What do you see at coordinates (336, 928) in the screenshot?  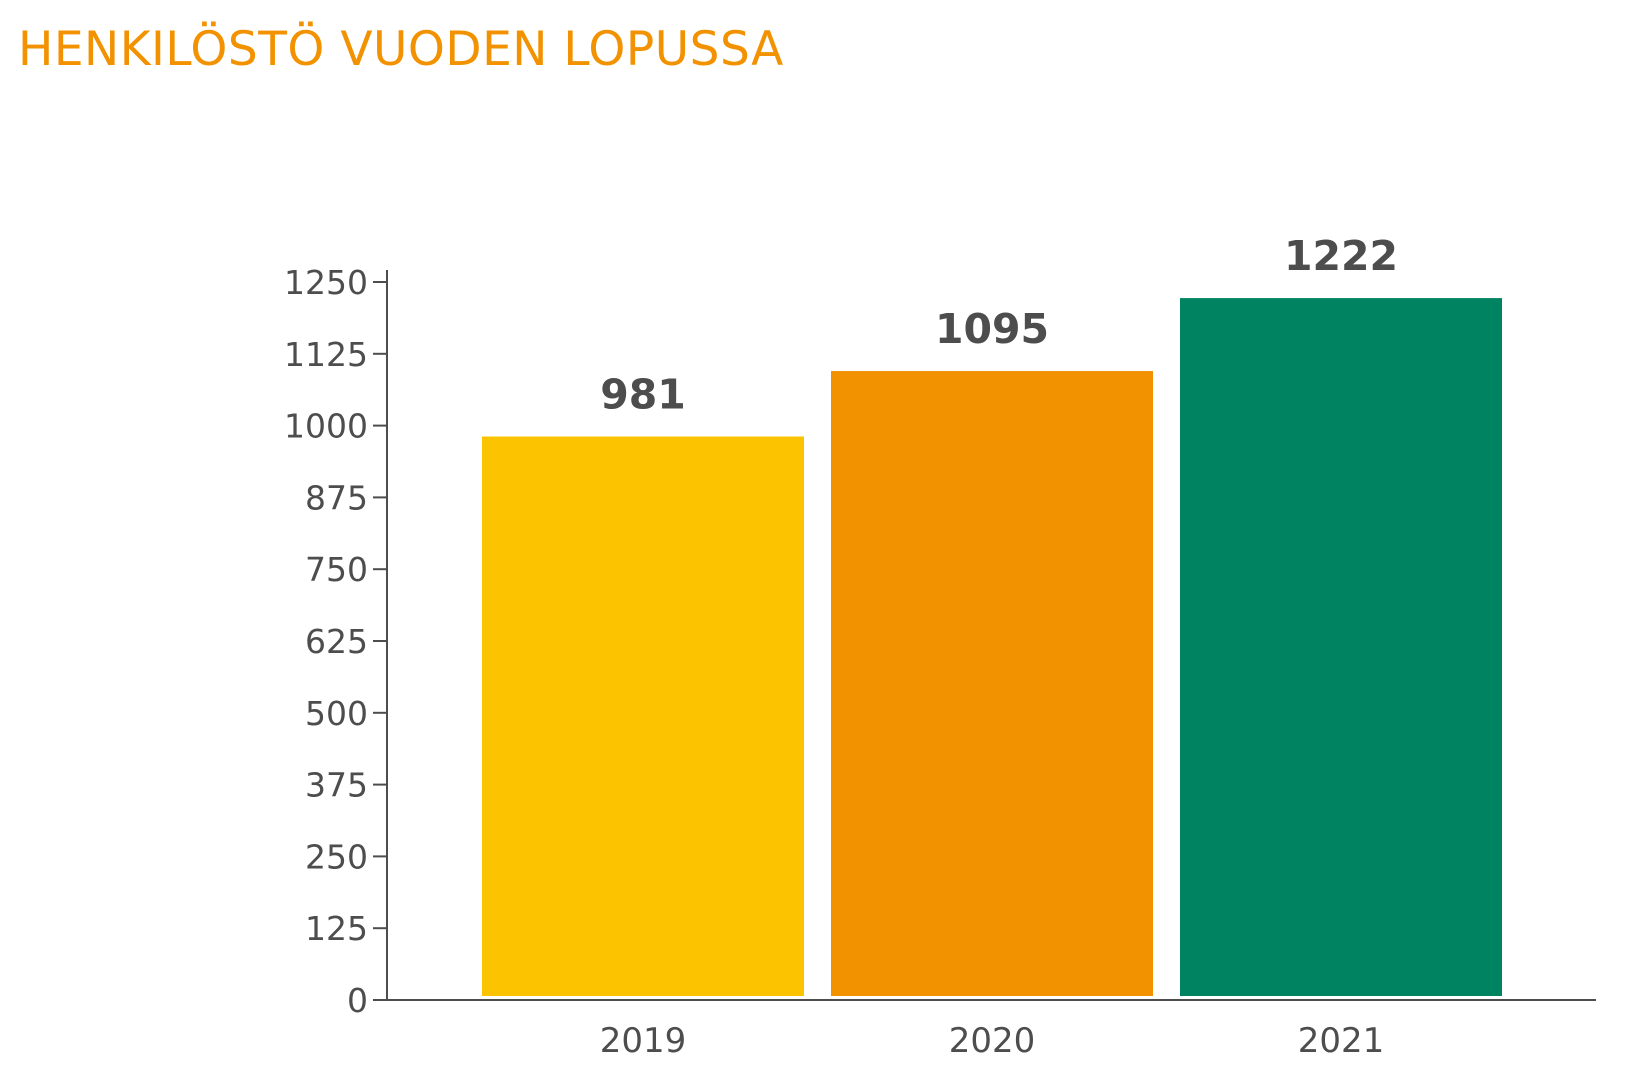 I see `y-tick-label: 125` at bounding box center [336, 928].